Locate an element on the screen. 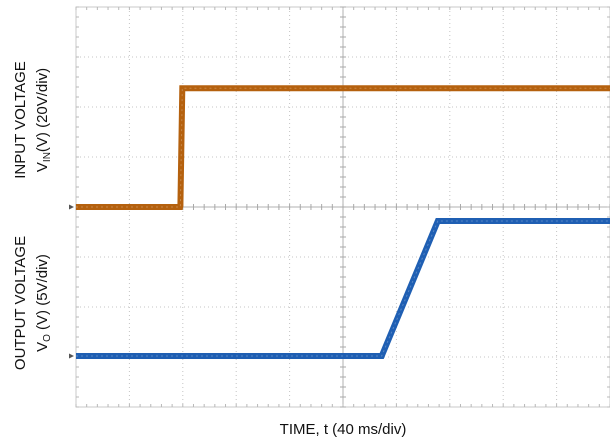 The image size is (610, 443). x-axis-label: TIME, t (40 ms/div) is located at coordinates (343, 429).